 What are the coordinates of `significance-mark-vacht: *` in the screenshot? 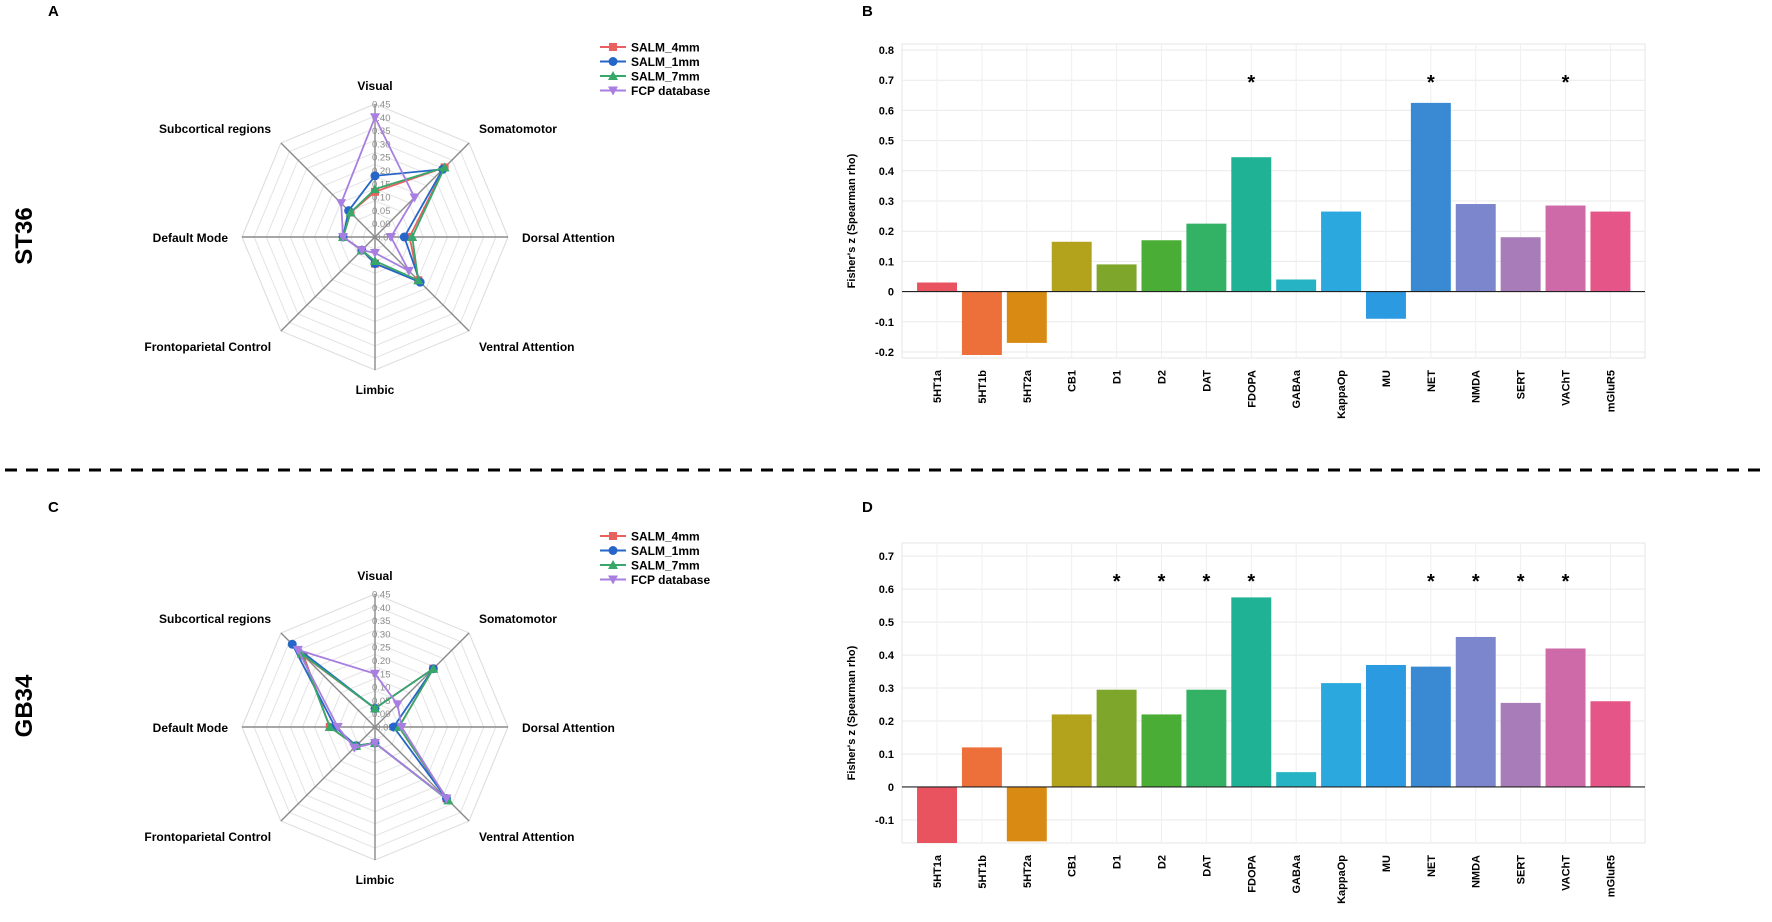 It's located at (1566, 83).